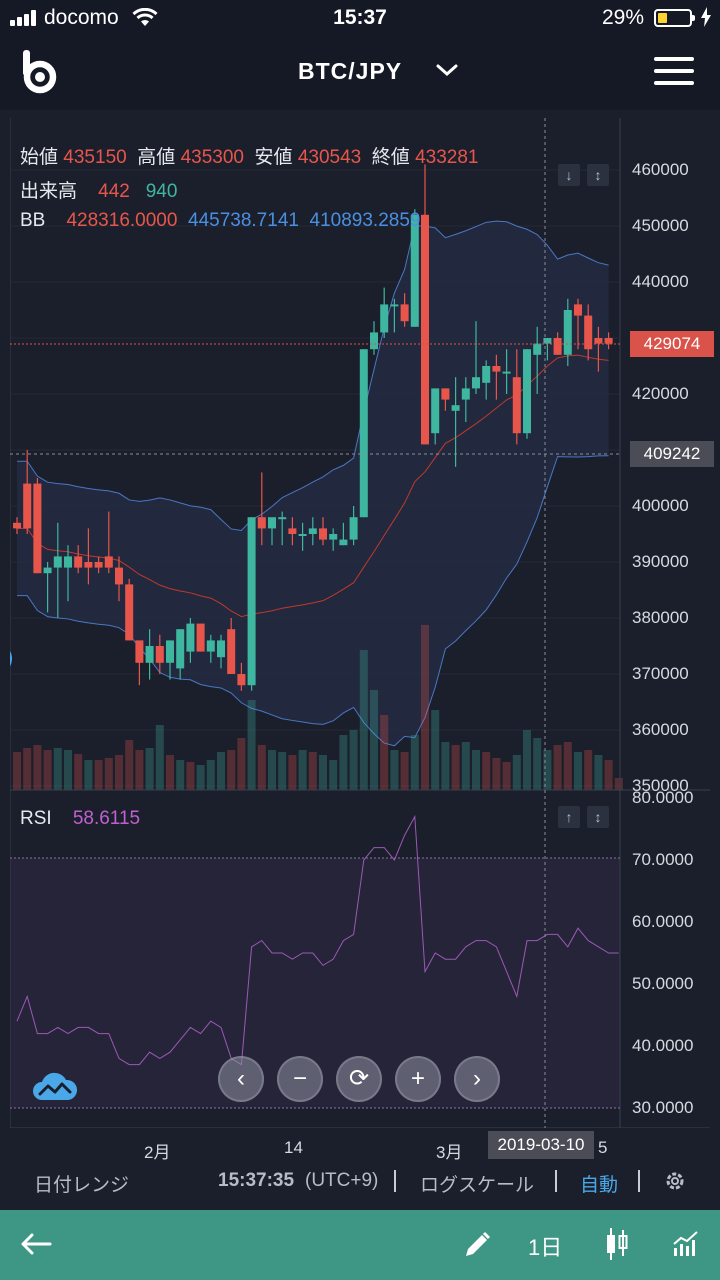 The image size is (720, 1280). Describe the element at coordinates (41, 72) in the screenshot. I see `bitbank-logo-icon` at that location.